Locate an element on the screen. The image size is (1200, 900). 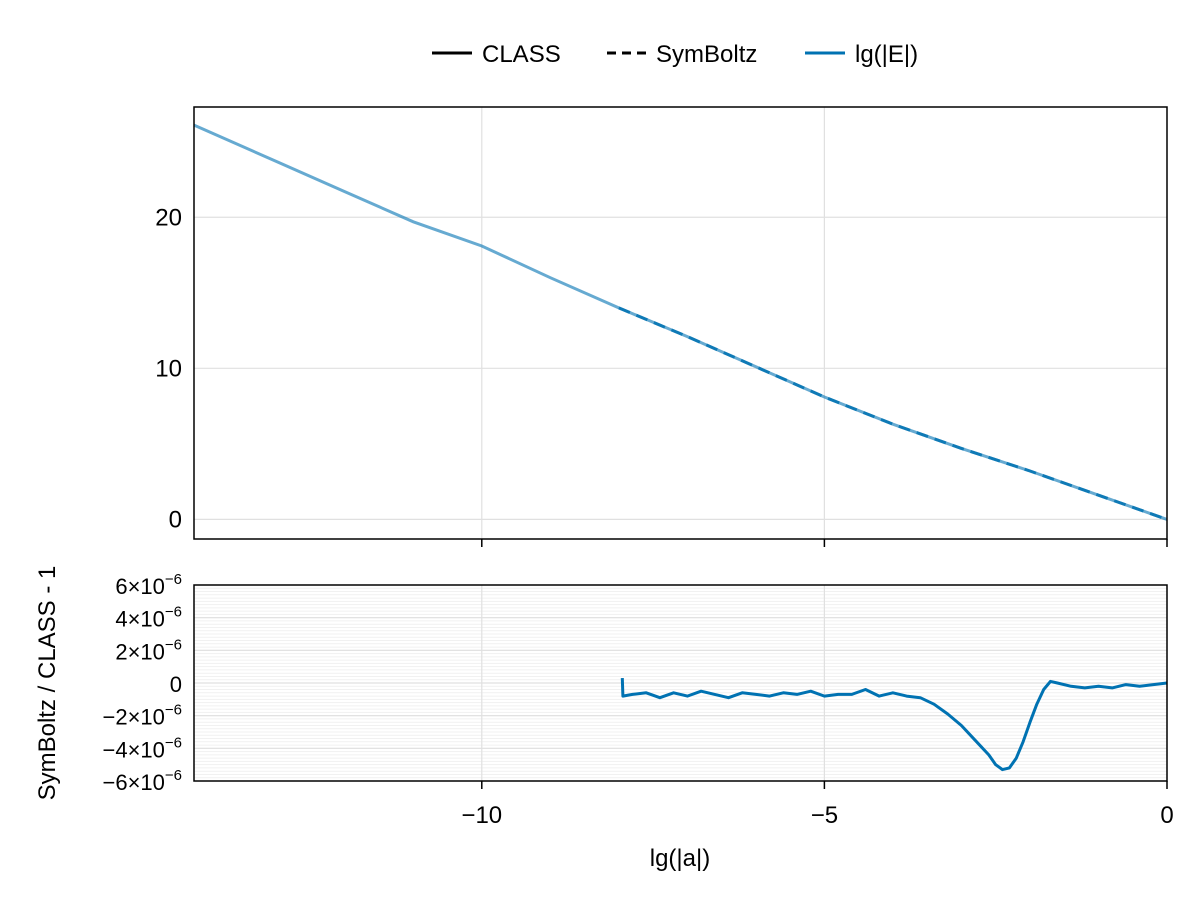
x-axis-label: lg(|a|) is located at coordinates (680, 858).